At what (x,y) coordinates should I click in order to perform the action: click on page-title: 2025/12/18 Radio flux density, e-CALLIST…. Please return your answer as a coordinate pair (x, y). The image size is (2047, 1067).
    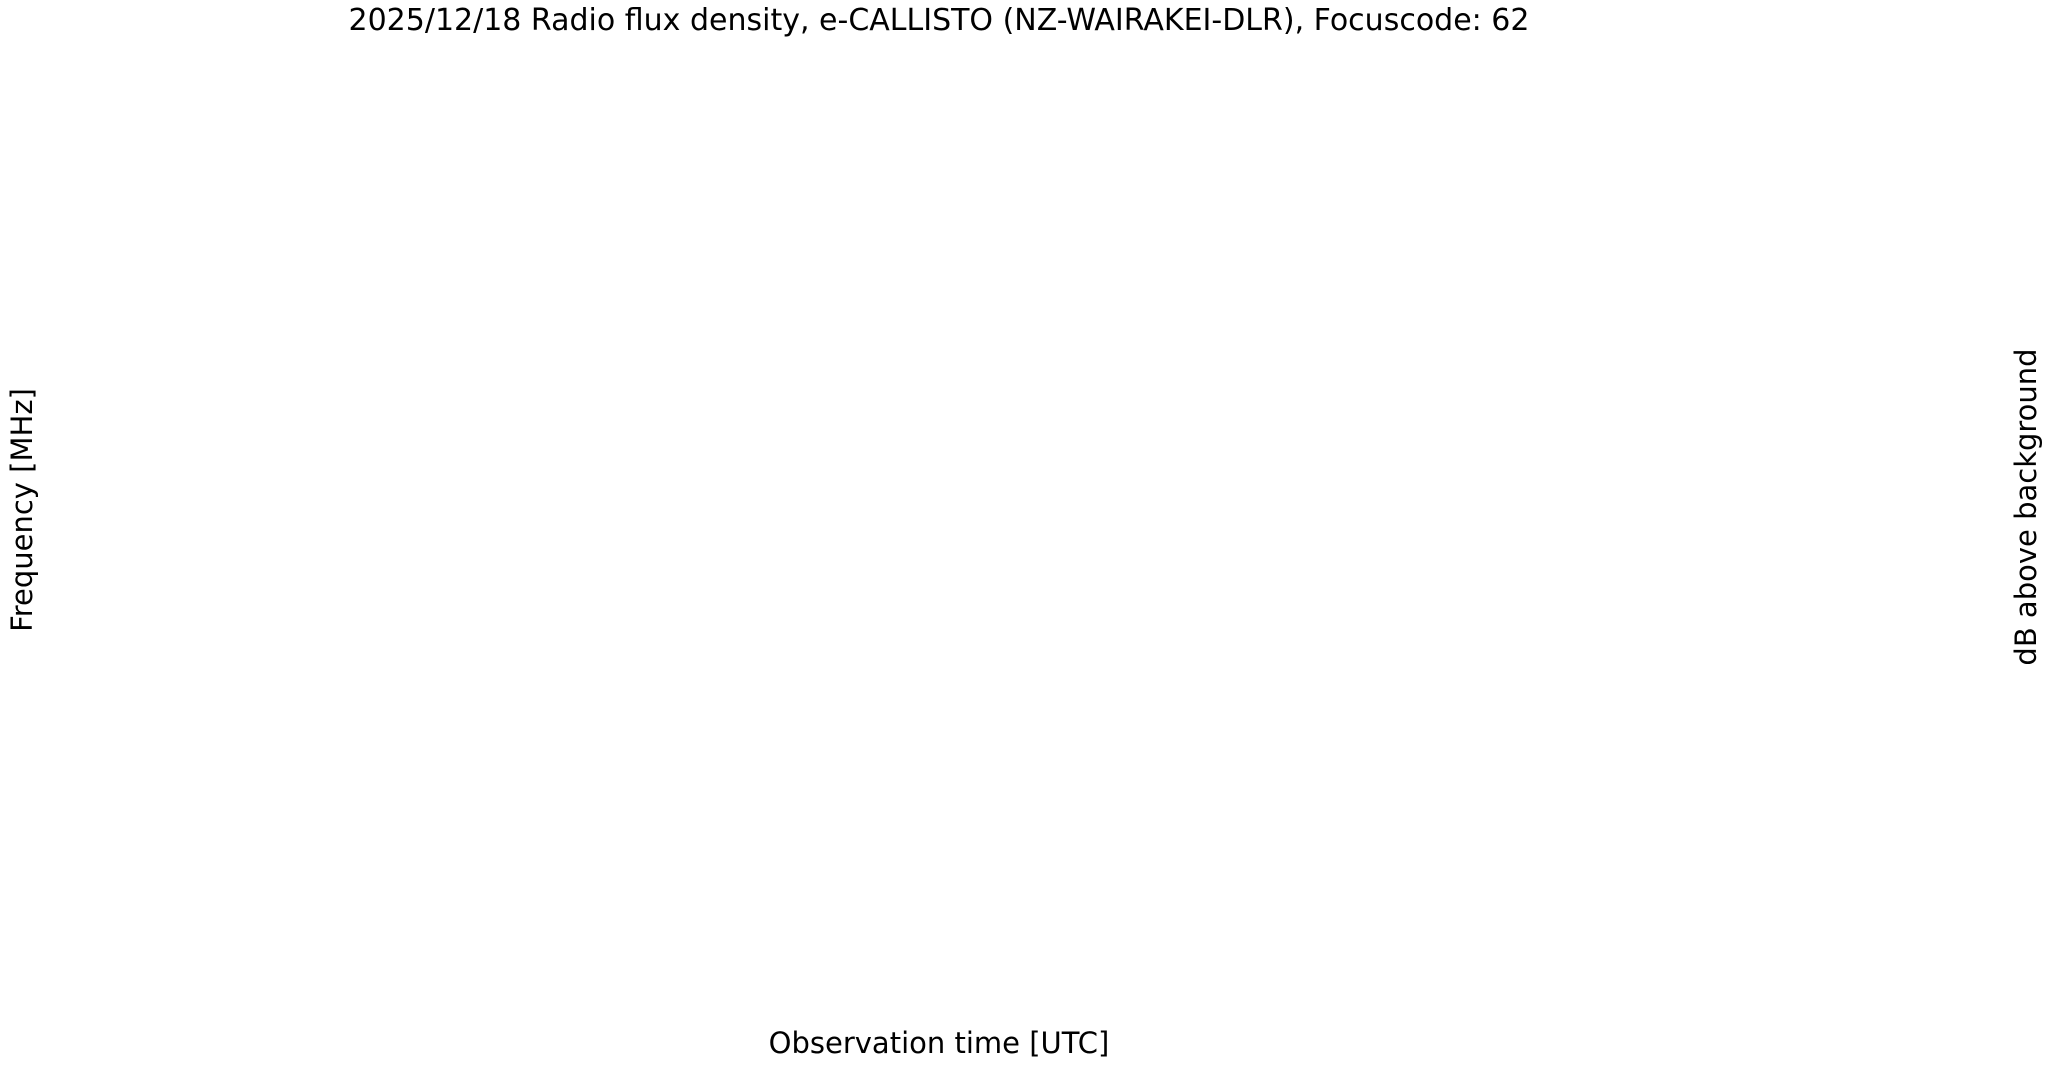
    Looking at the image, I should click on (939, 20).